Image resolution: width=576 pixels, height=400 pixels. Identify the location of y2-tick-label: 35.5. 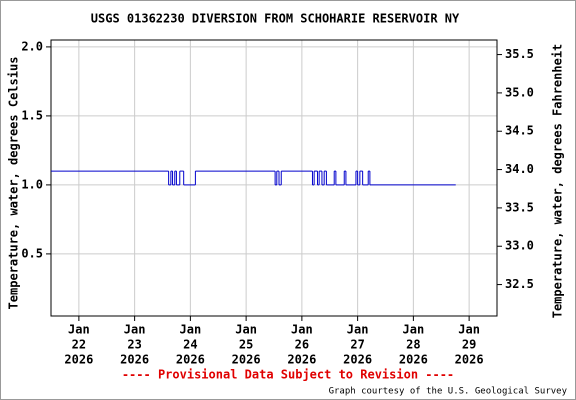
(519, 54).